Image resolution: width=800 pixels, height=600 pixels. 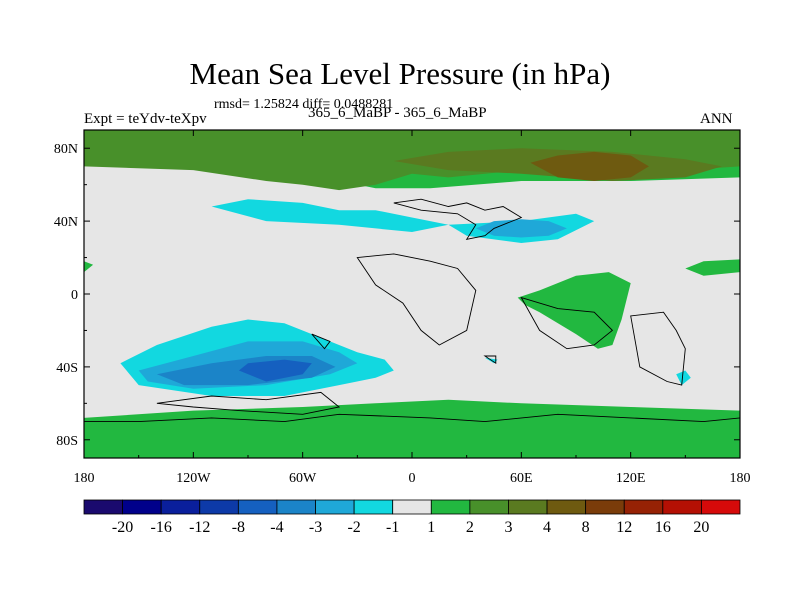 I want to click on colorbar-label: 16, so click(x=663, y=527).